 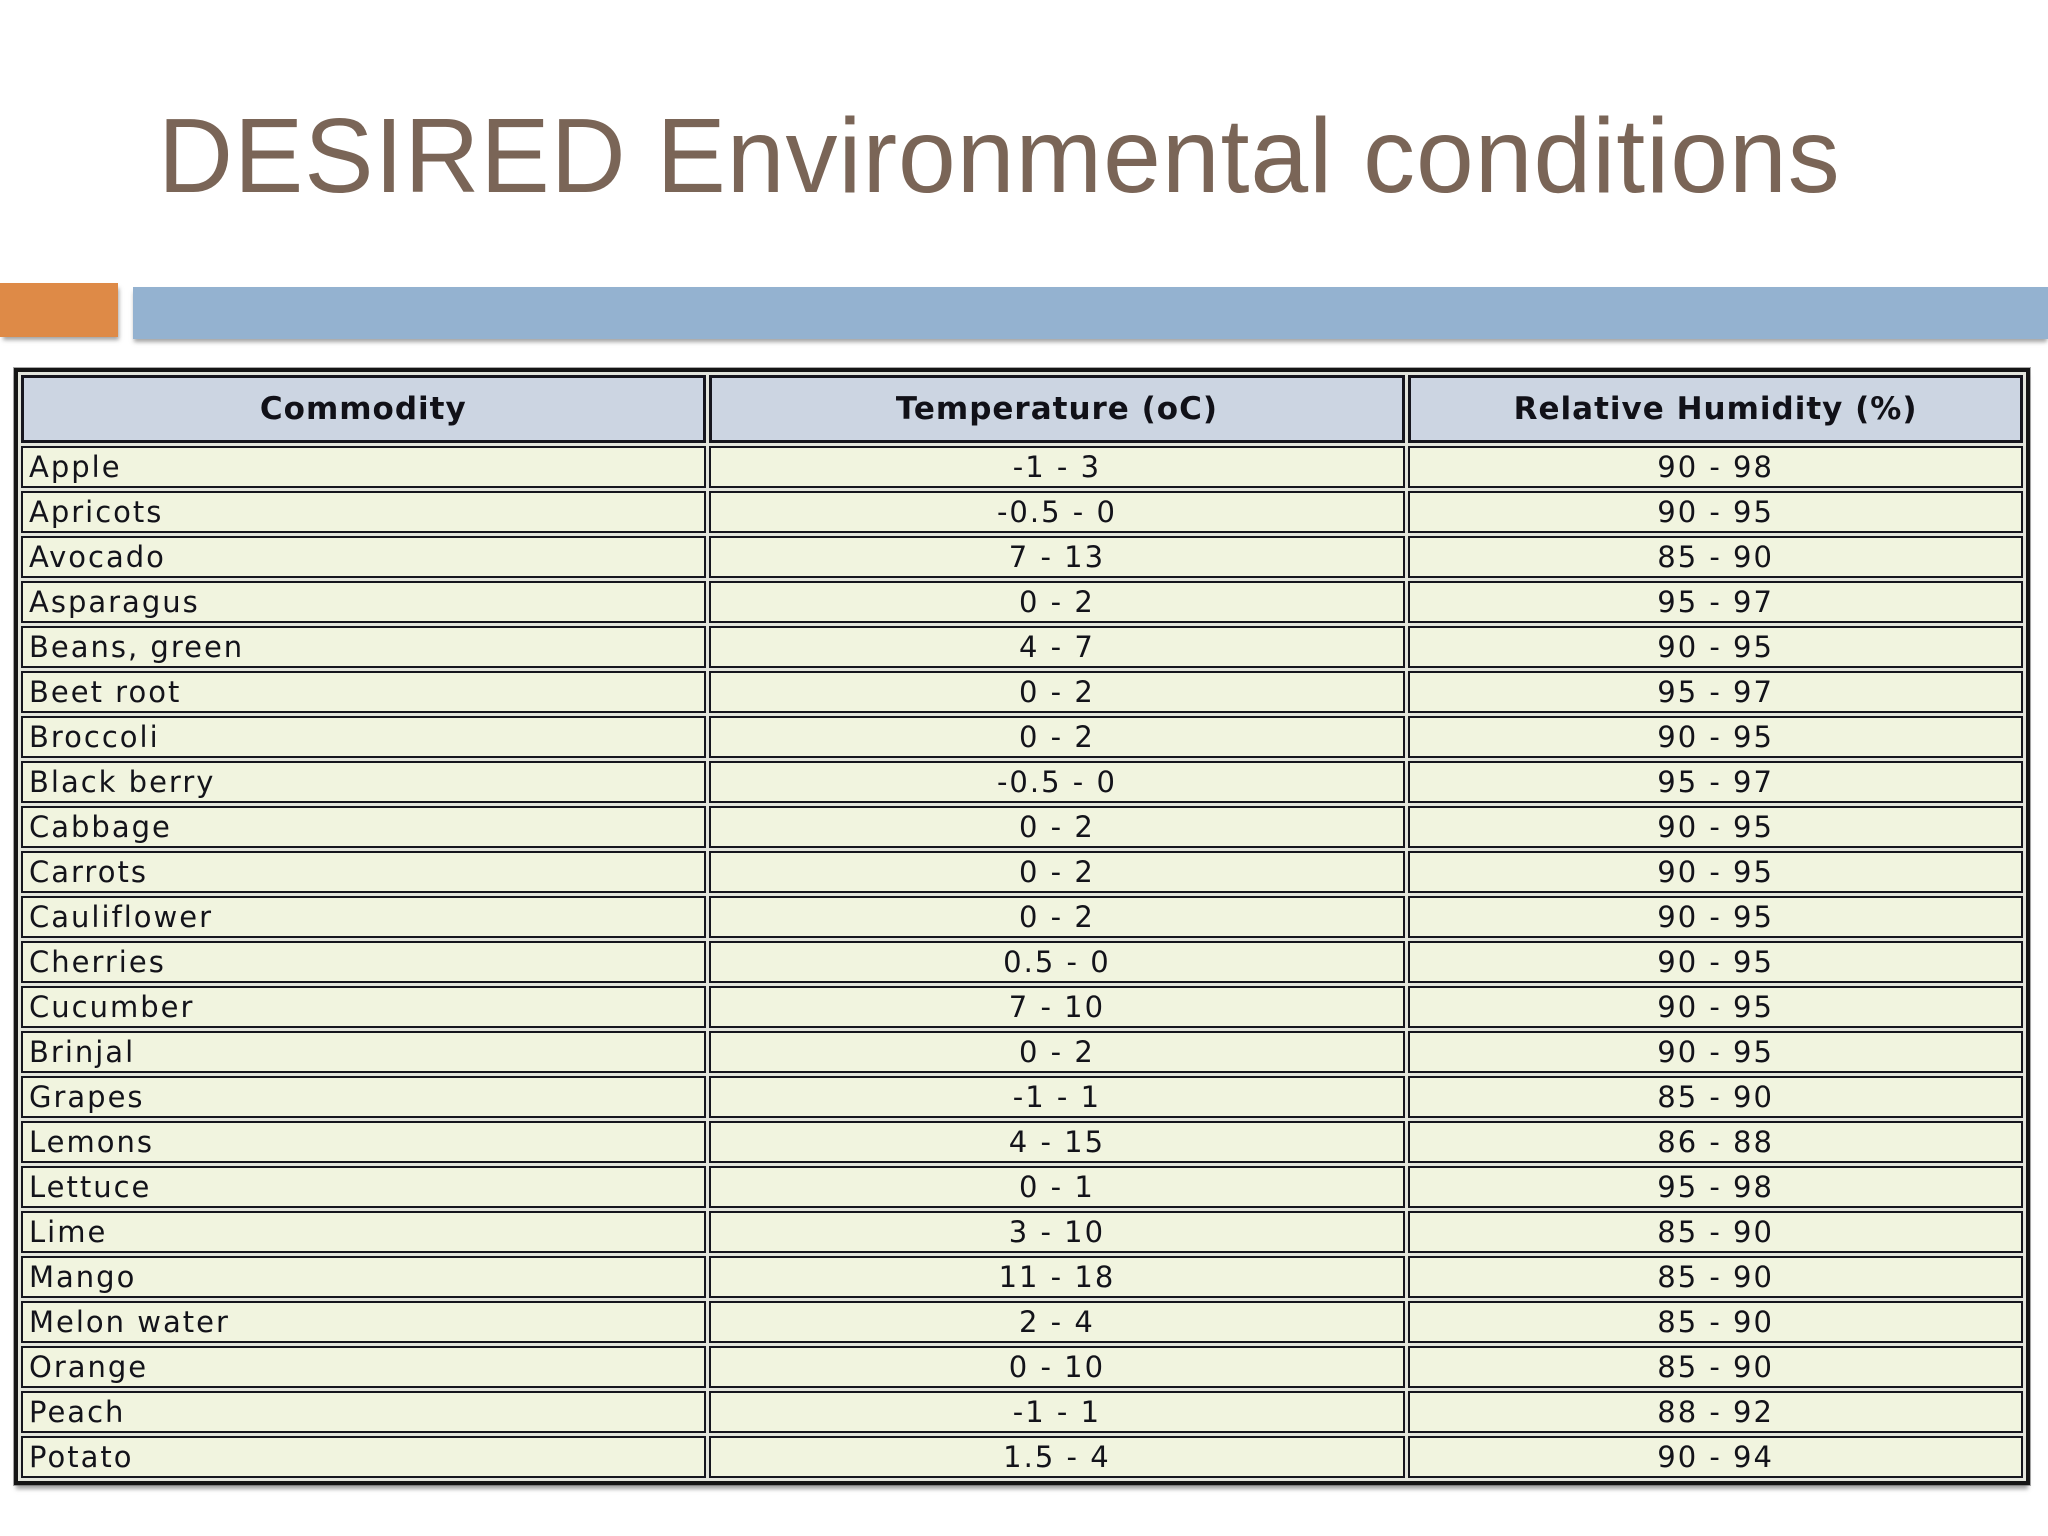 What do you see at coordinates (1057, 1322) in the screenshot?
I see `temperature-cell: 2 - 4` at bounding box center [1057, 1322].